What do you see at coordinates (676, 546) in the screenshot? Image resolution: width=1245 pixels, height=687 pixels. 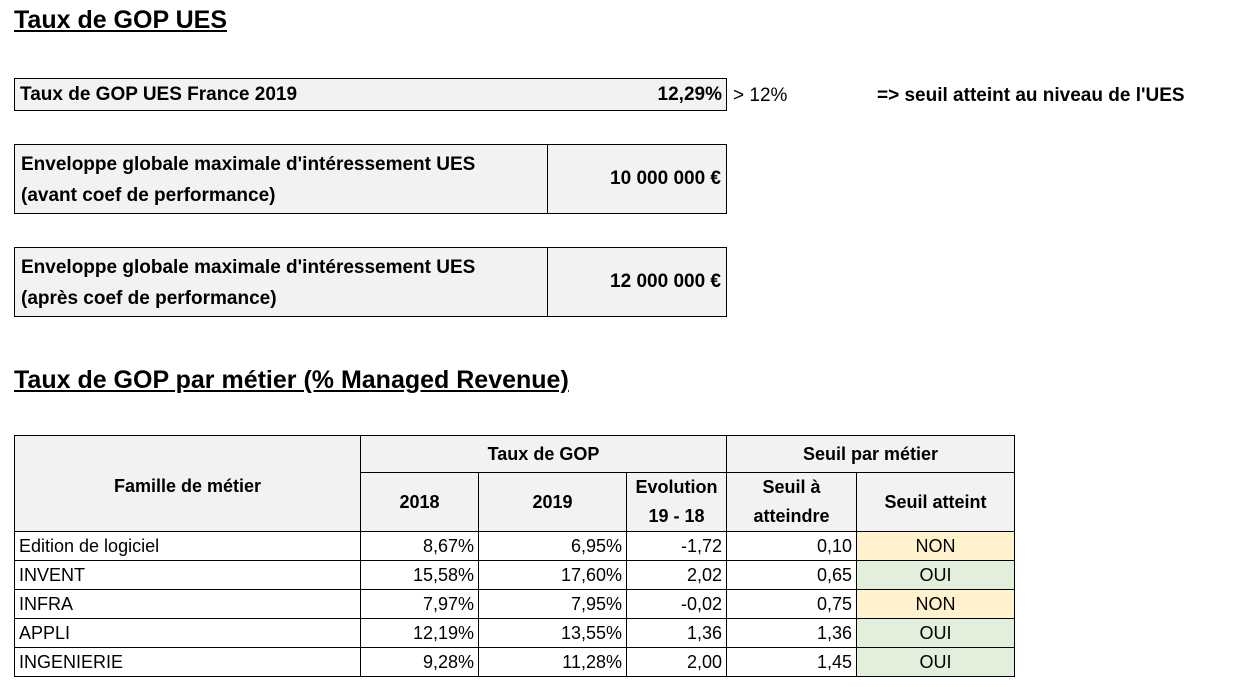 I see `cell-evolution: -1,72` at bounding box center [676, 546].